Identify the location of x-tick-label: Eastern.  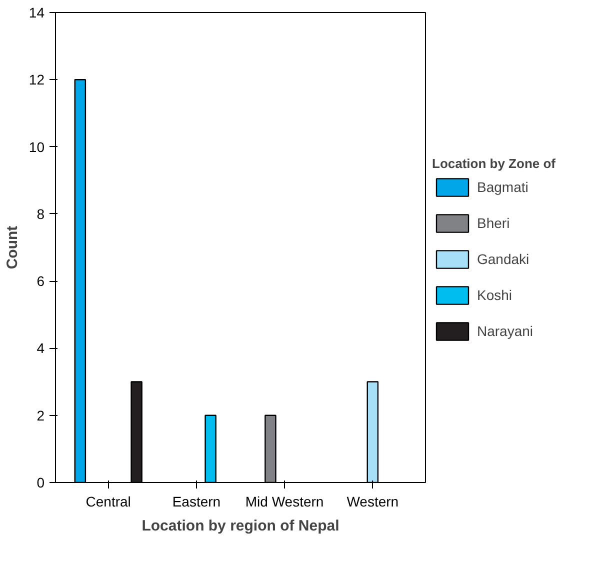
(196, 502).